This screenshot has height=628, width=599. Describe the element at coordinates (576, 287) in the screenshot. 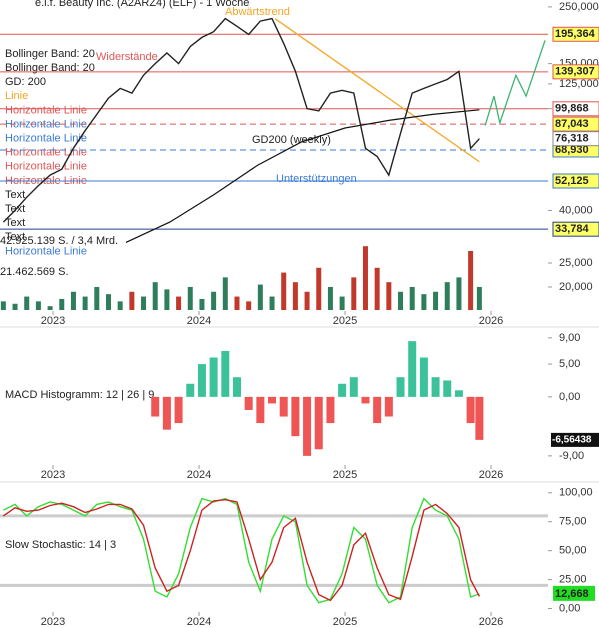

I see `y-tick-label: 20,000` at that location.